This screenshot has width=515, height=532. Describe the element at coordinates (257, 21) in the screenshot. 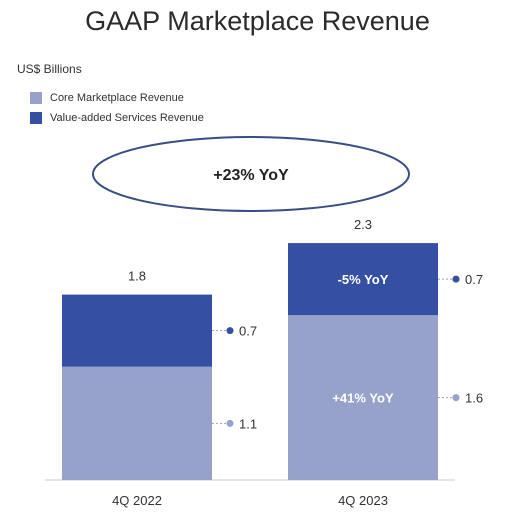

I see `chart-title: GAAP Marketplace Revenue` at that location.